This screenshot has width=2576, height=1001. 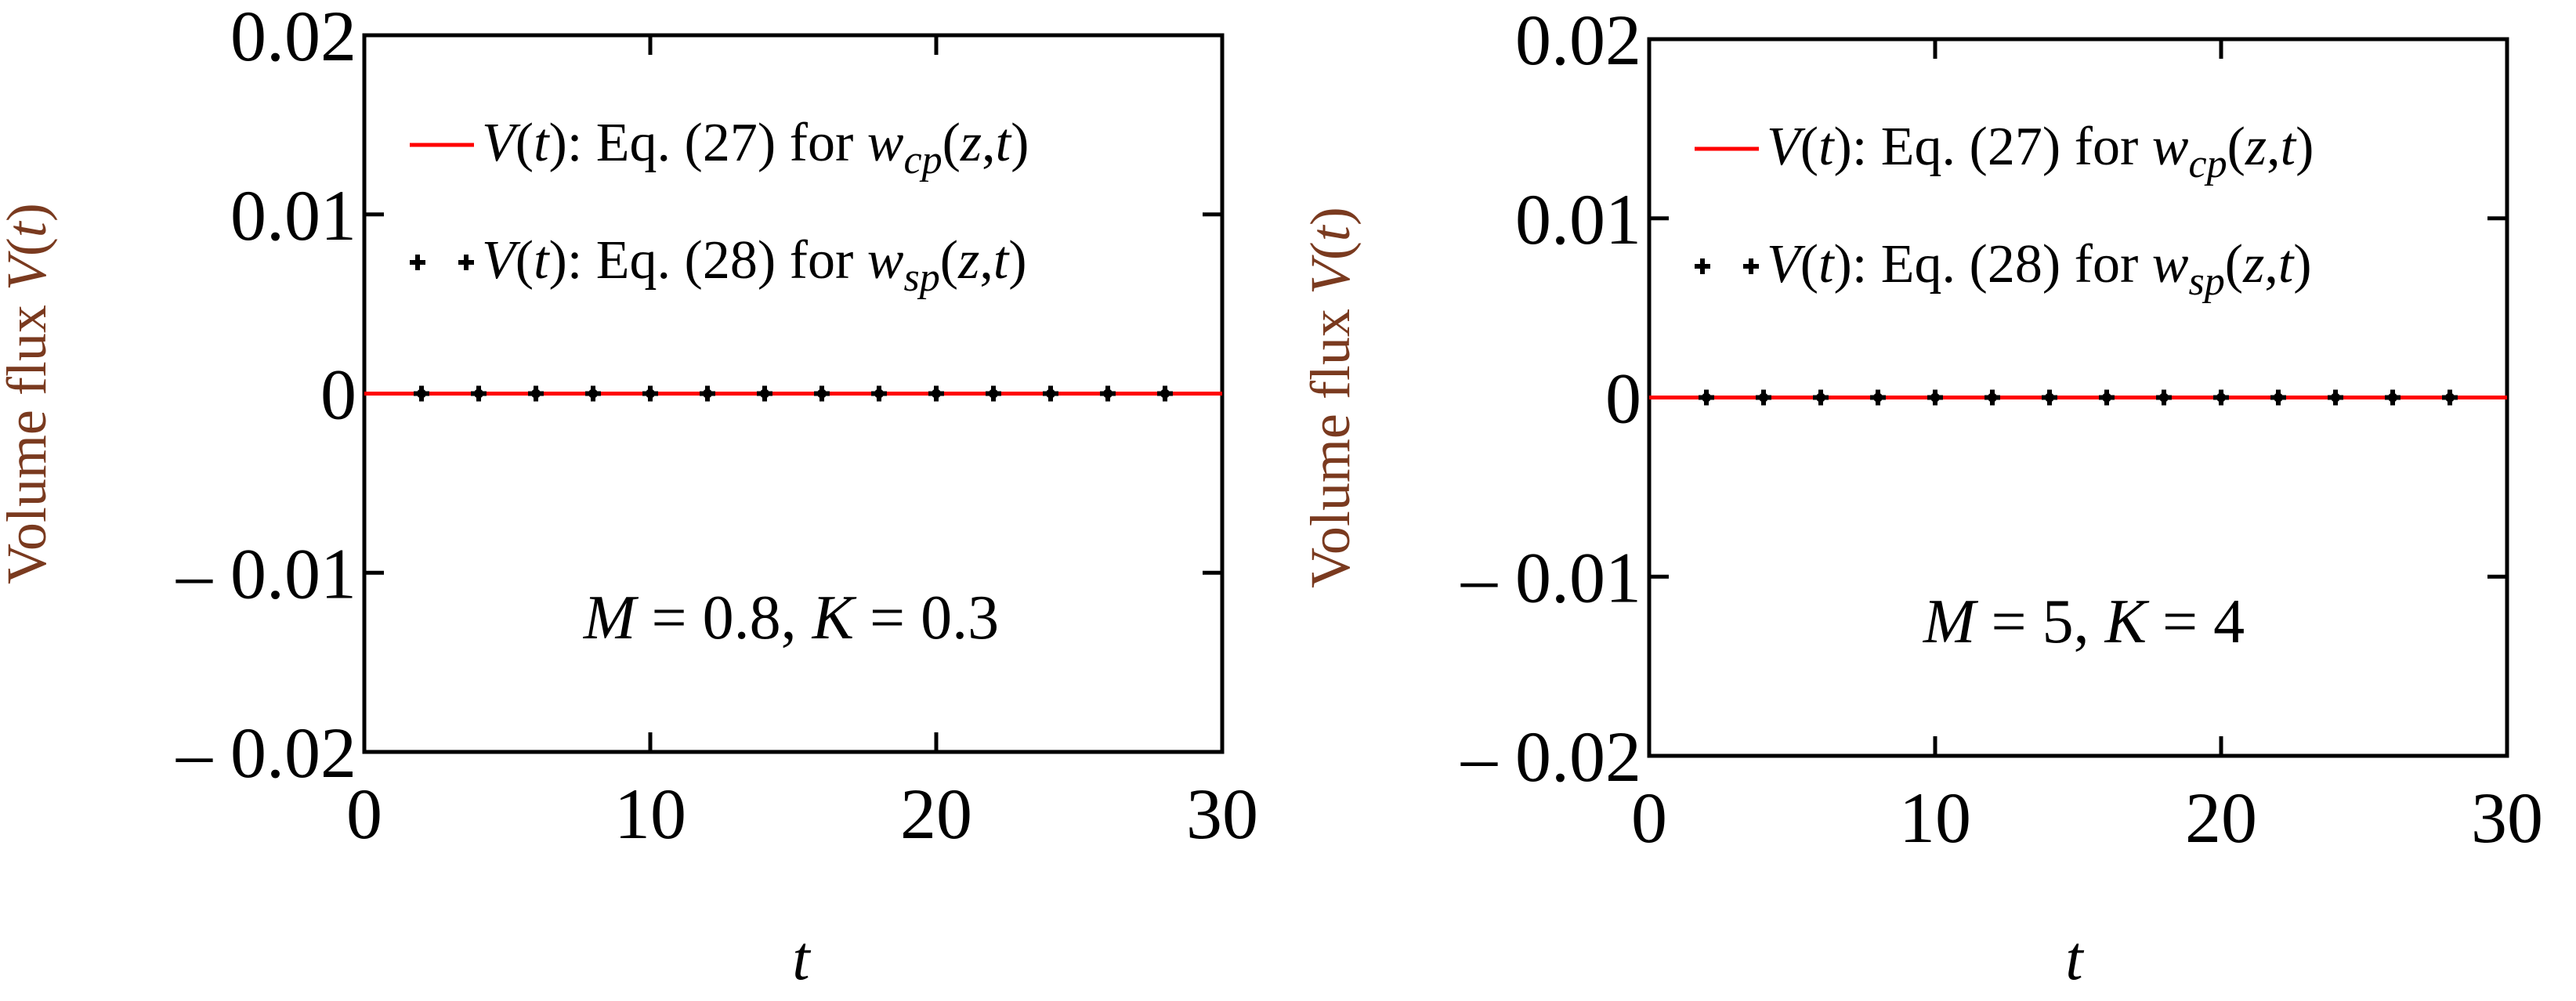 What do you see at coordinates (2084, 621) in the screenshot?
I see `parameter-annotation: M = 5, K = 4` at bounding box center [2084, 621].